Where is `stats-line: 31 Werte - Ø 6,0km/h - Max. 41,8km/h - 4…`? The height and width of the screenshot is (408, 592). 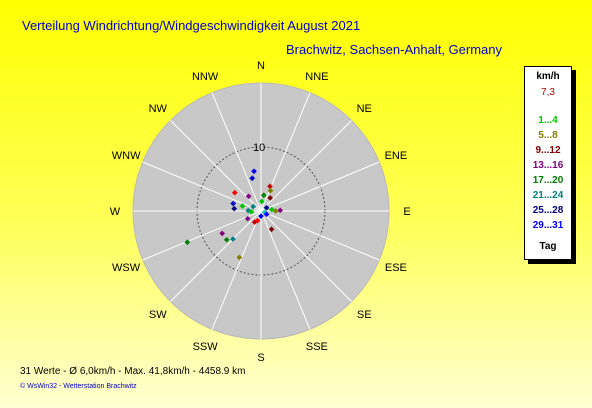 stats-line: 31 Werte - Ø 6,0km/h - Max. 41,8km/h - 4… is located at coordinates (133, 371).